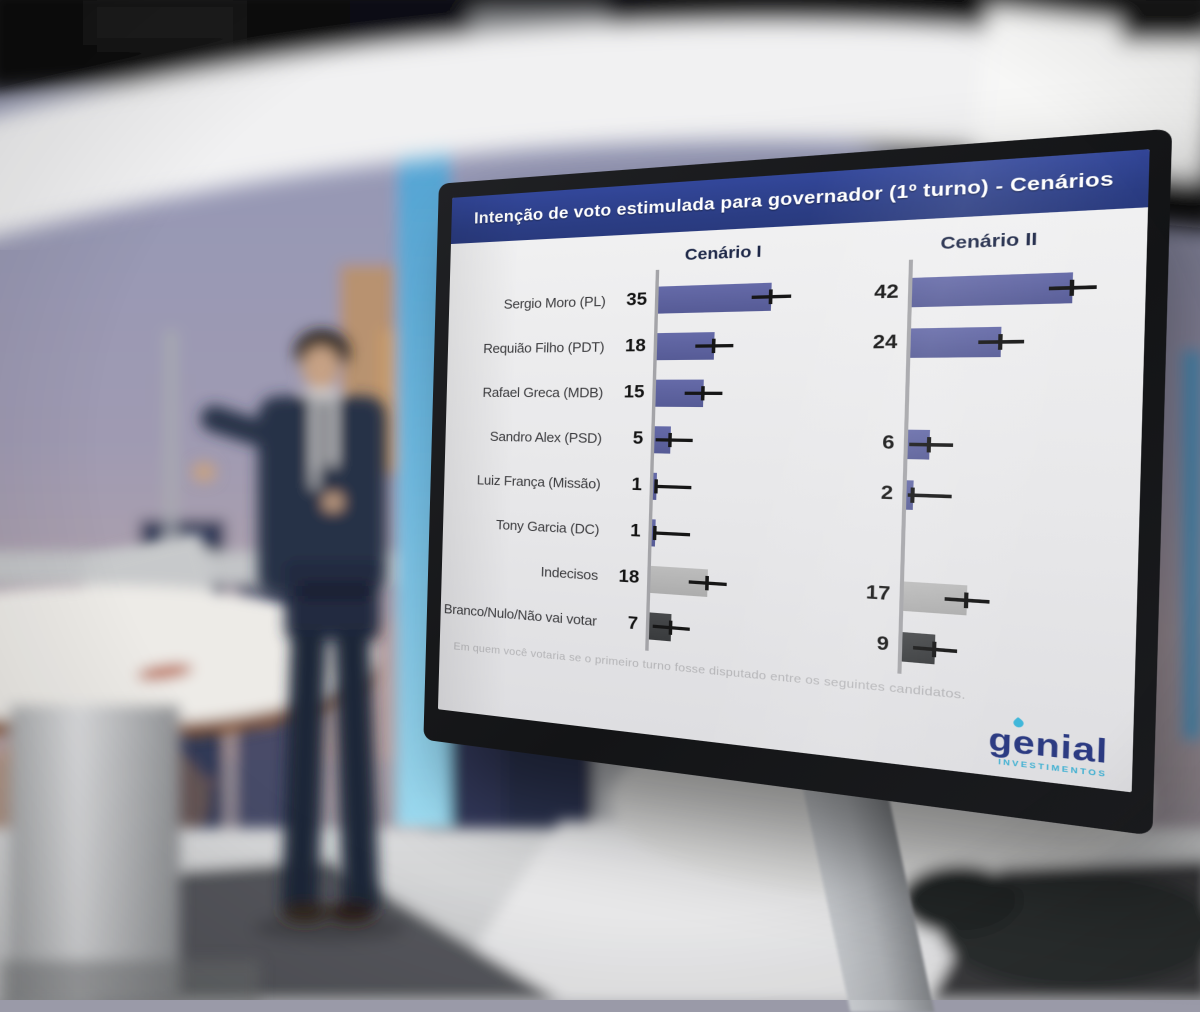 This screenshot has width=1200, height=1012. I want to click on value-label-scenario-1: 7, so click(626, 624).